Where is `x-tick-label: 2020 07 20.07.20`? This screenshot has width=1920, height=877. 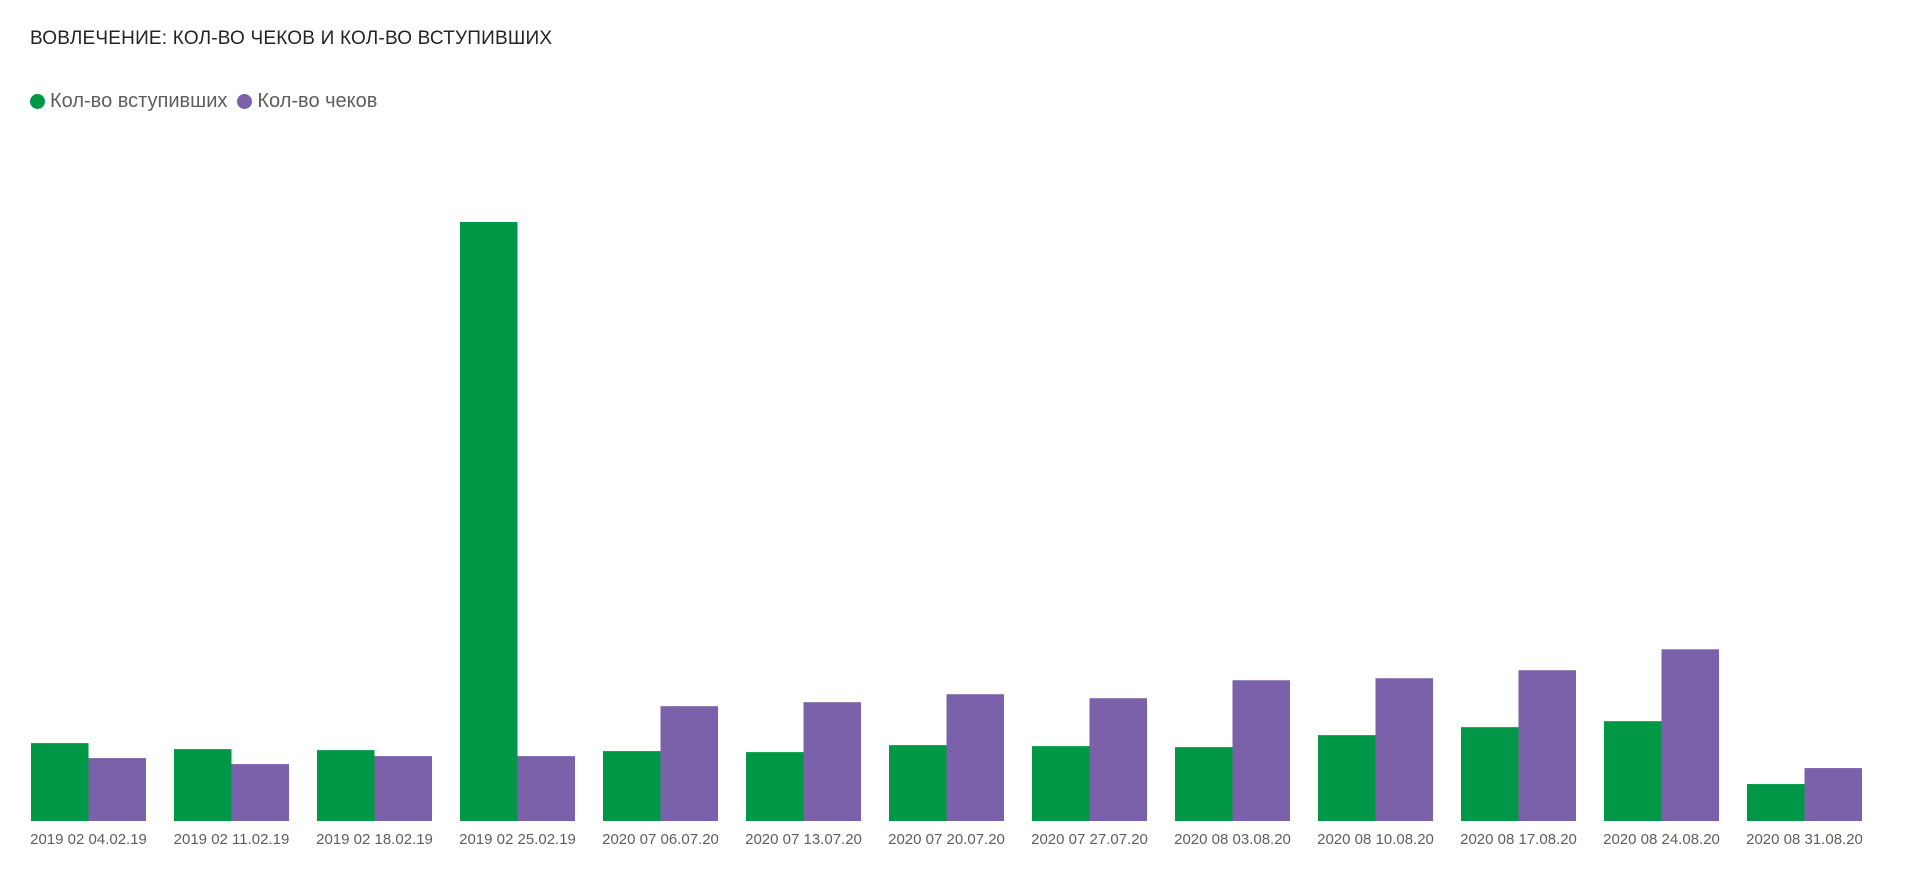
x-tick-label: 2020 07 20.07.20 is located at coordinates (946, 839).